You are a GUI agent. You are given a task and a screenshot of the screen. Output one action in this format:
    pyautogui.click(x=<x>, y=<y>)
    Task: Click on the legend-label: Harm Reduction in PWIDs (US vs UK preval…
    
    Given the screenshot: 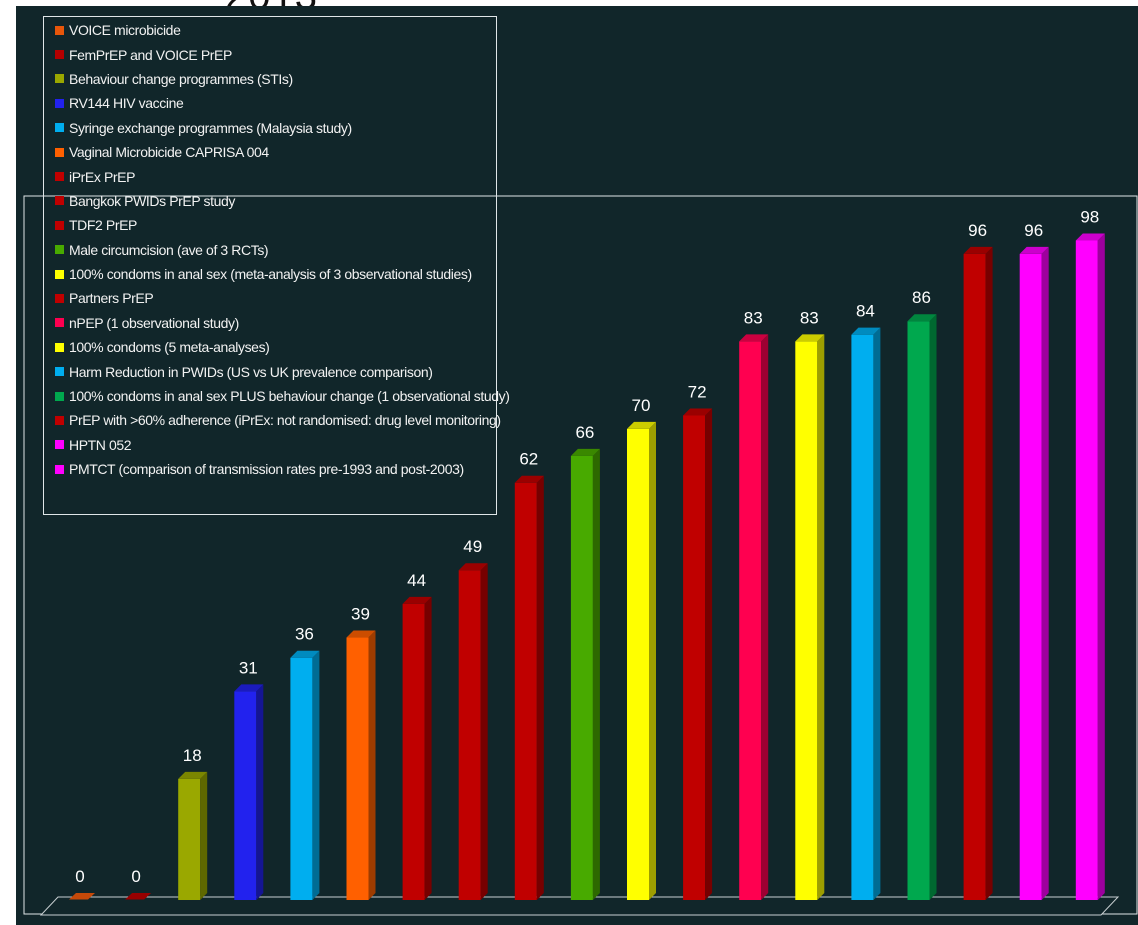 What is the action you would take?
    pyautogui.click(x=251, y=371)
    